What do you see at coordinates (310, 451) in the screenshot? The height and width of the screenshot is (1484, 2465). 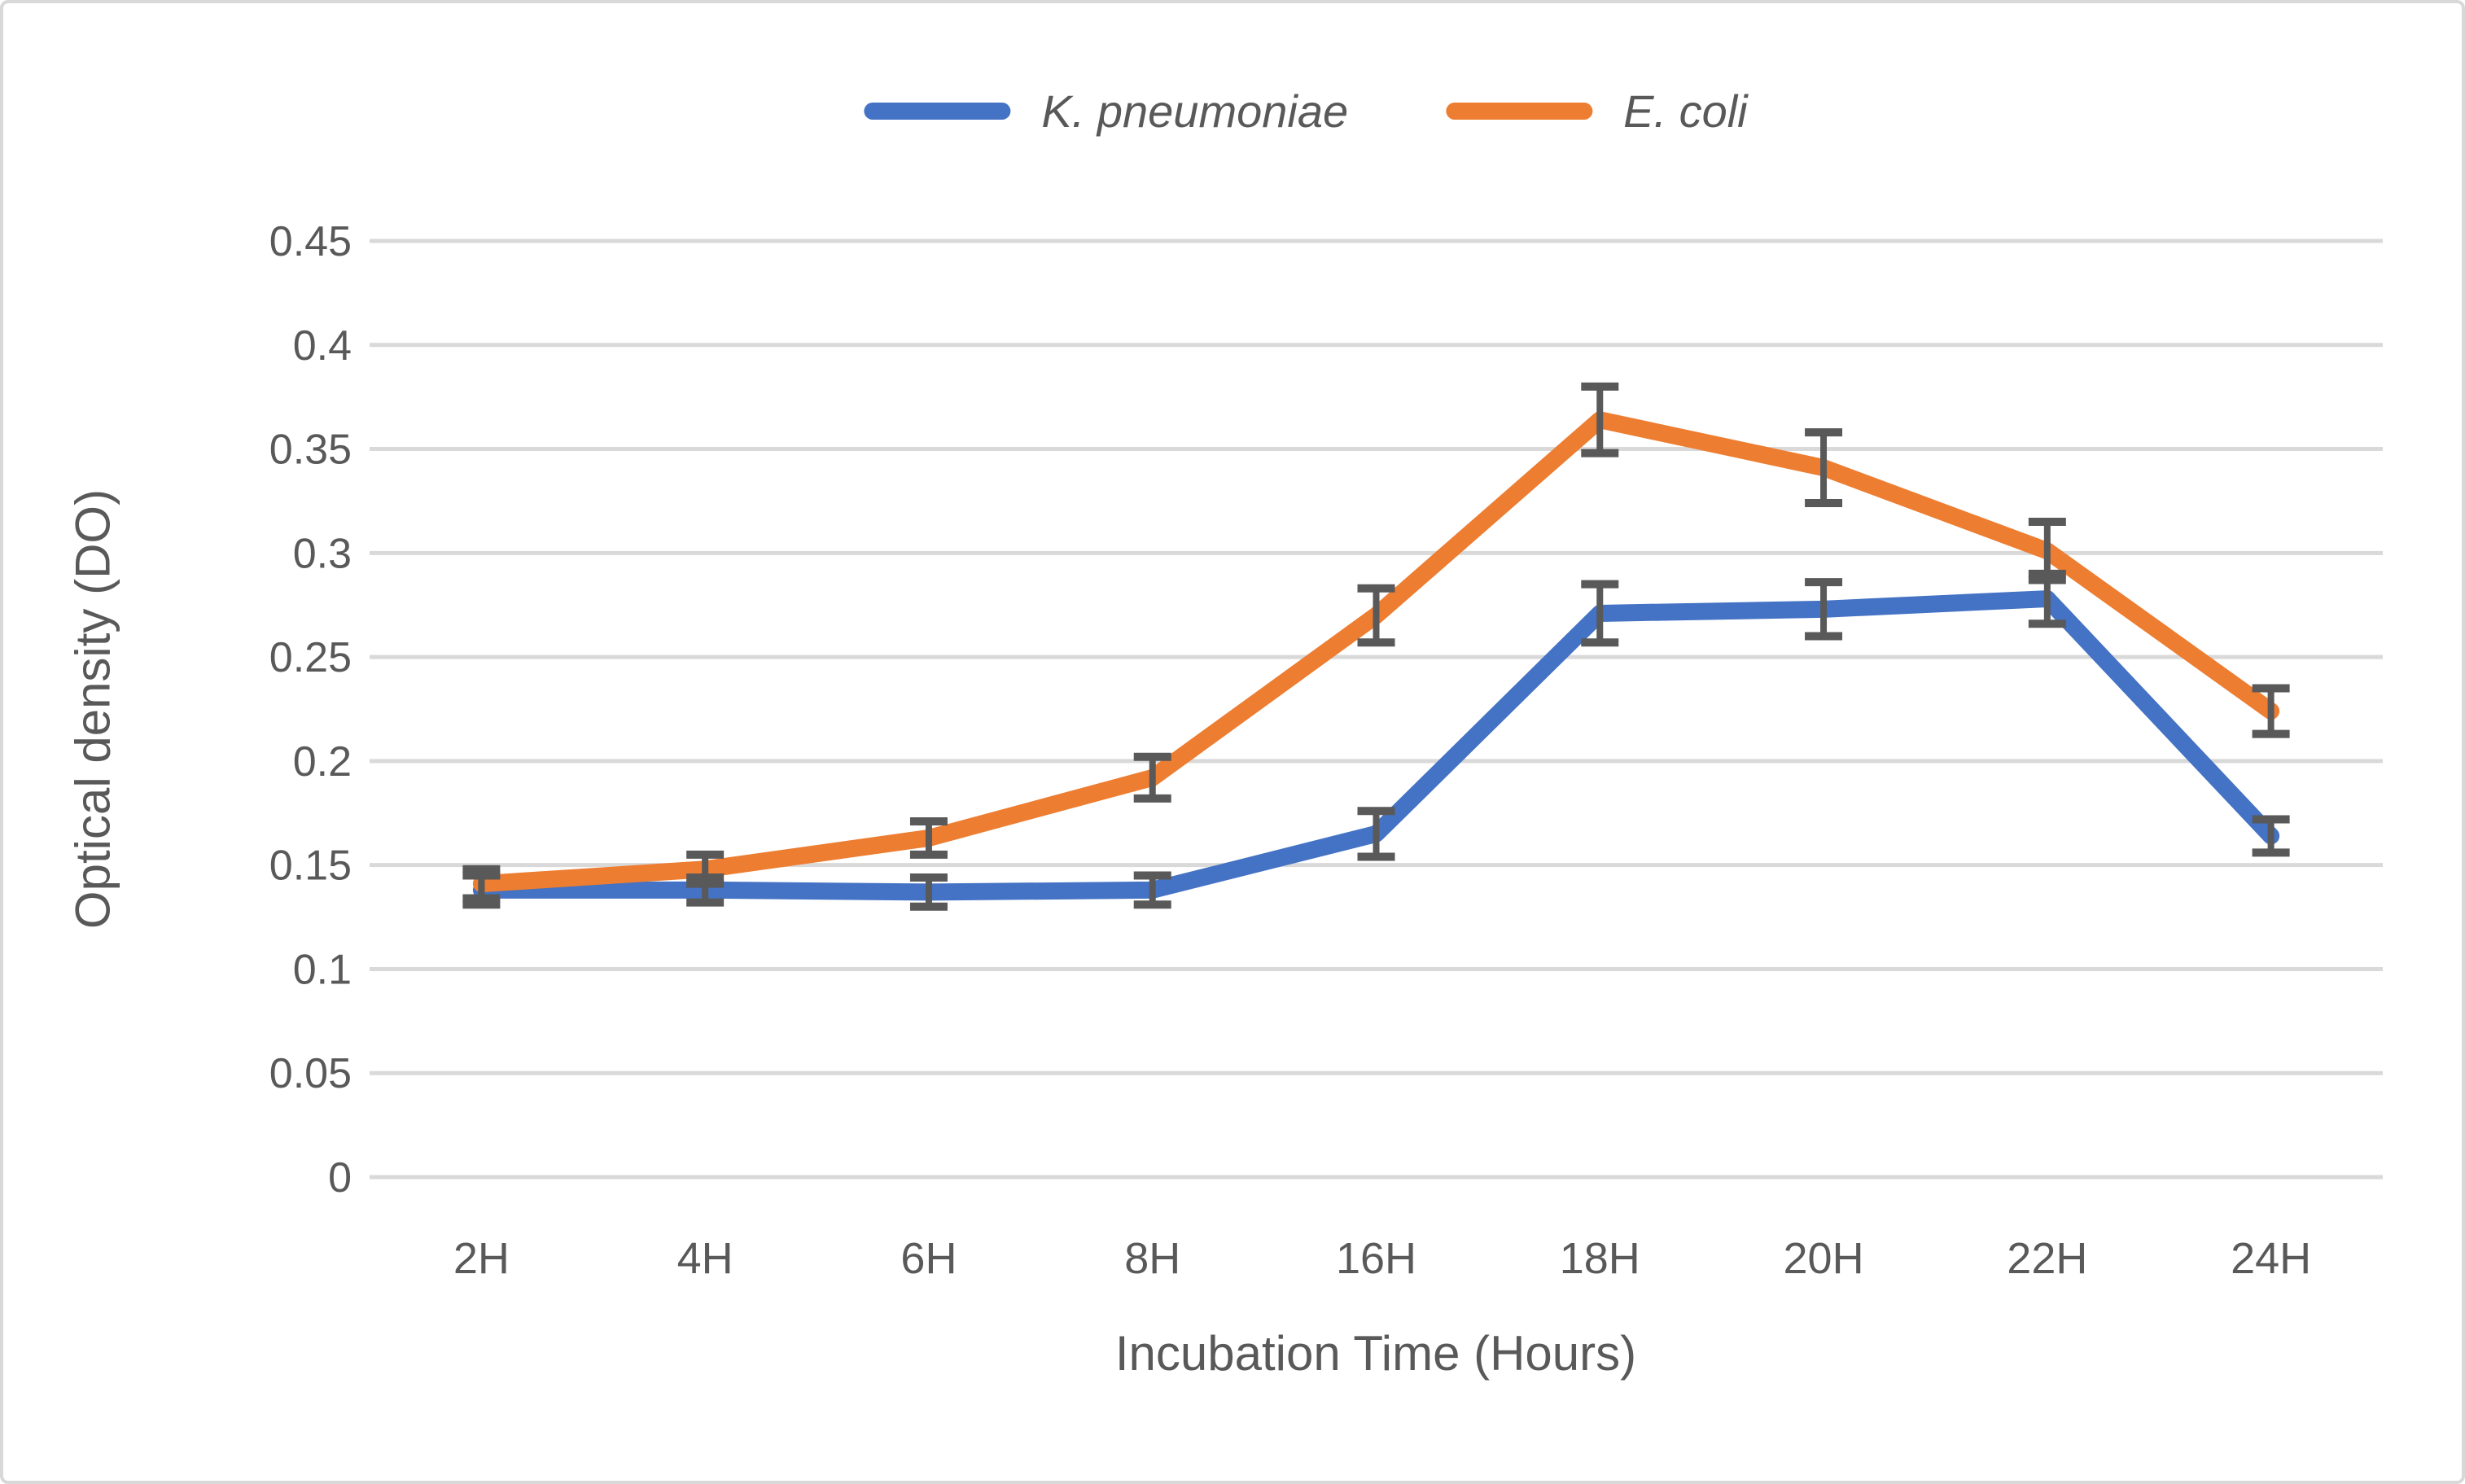 I see `y-tick-label: 0.35` at bounding box center [310, 451].